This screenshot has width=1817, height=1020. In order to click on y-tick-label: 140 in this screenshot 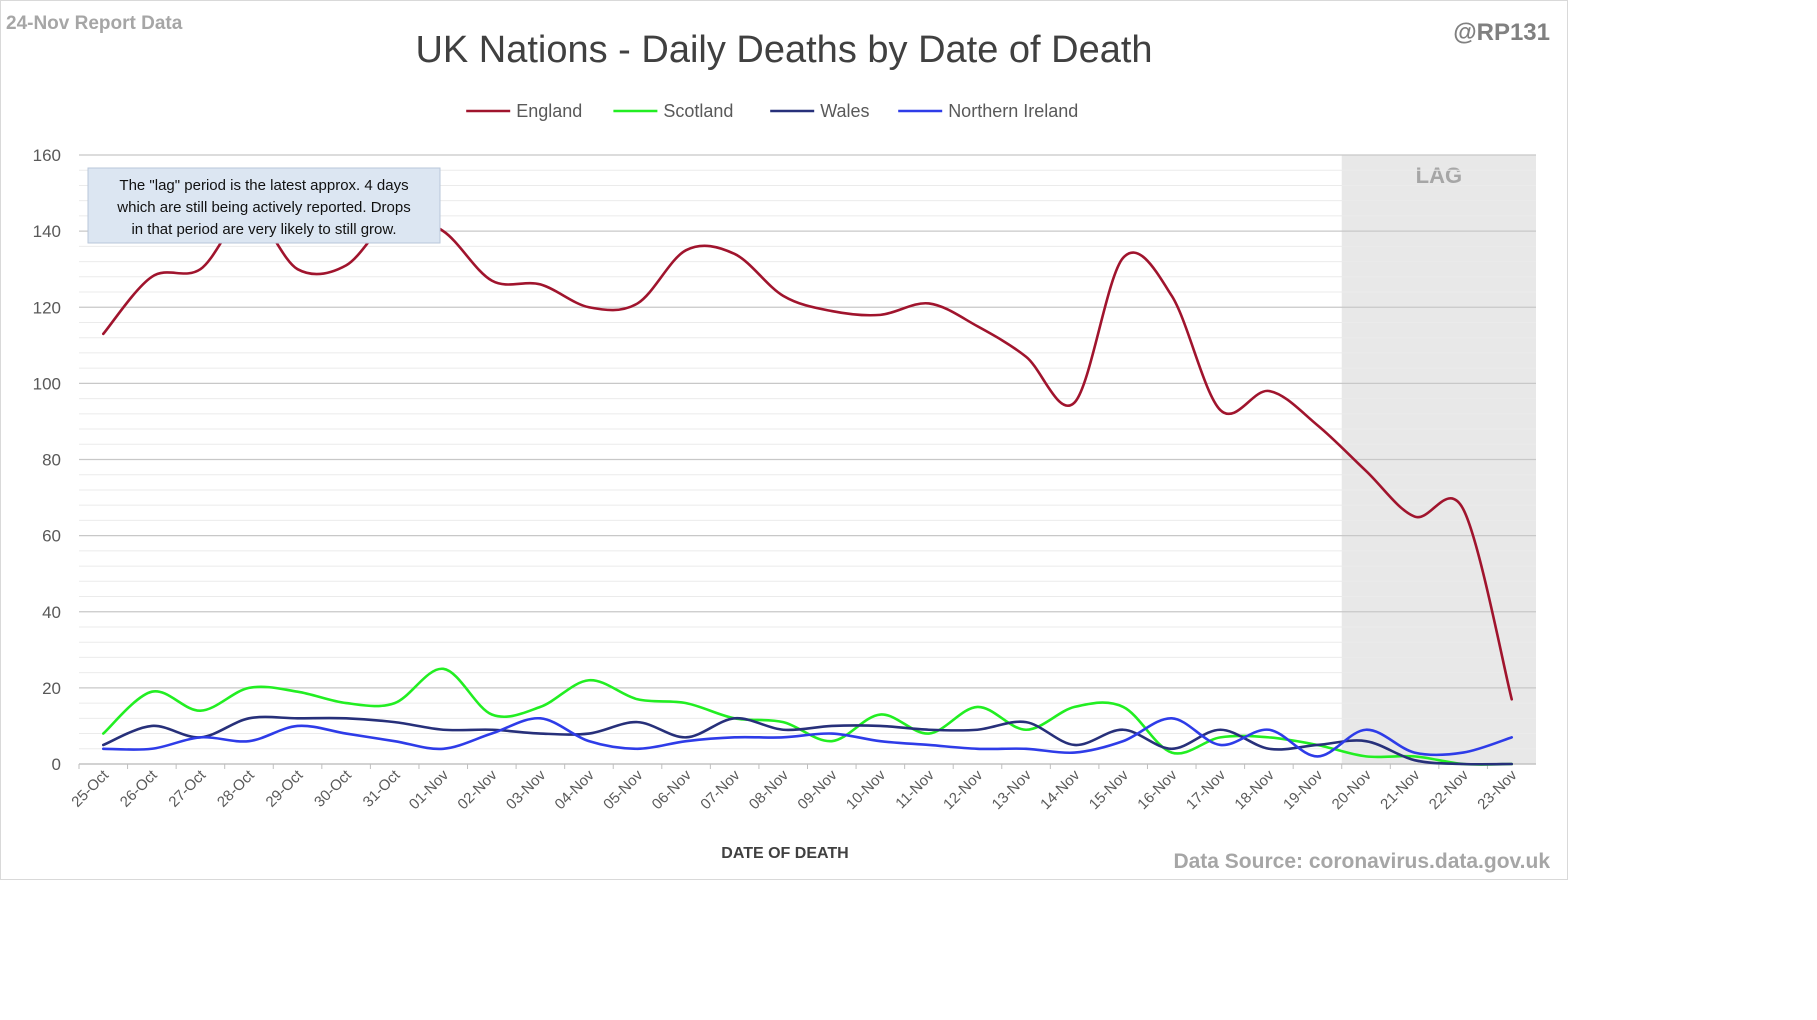, I will do `click(47, 231)`.